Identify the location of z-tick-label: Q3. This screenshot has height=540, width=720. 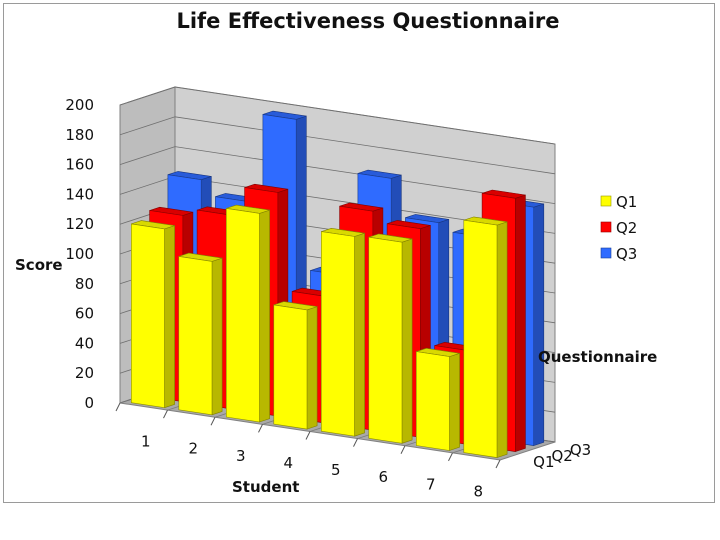
(580, 450).